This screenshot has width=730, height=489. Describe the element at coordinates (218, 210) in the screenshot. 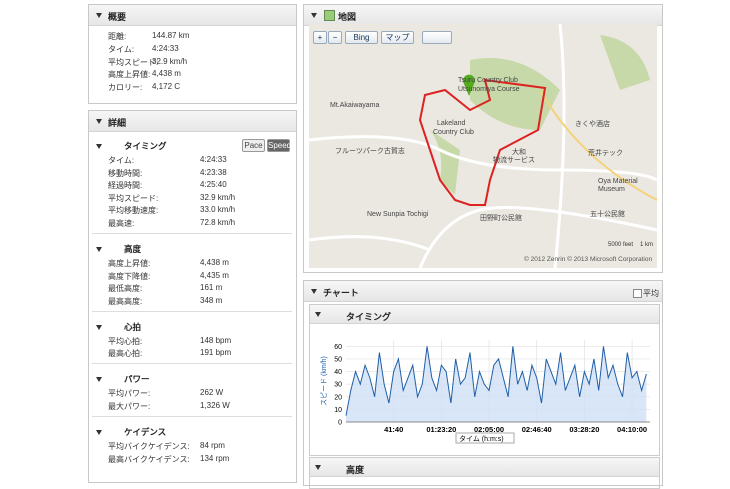

I see `row-value: 33.0 km/h` at that location.